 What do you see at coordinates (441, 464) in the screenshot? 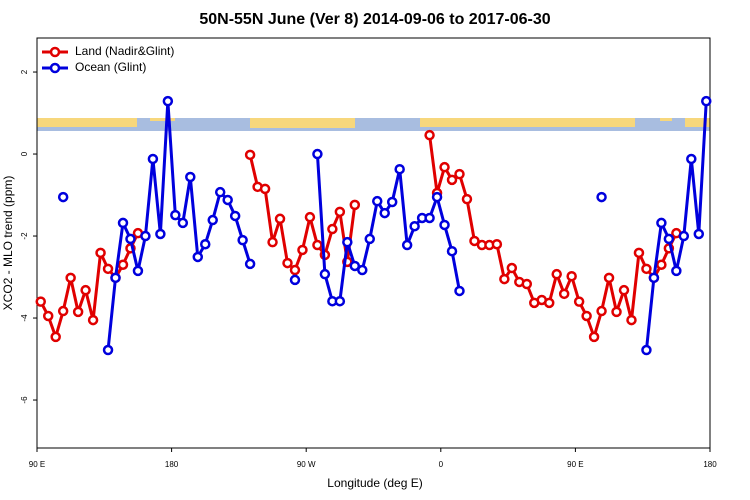
I see `x-tick-label: 0` at bounding box center [441, 464].